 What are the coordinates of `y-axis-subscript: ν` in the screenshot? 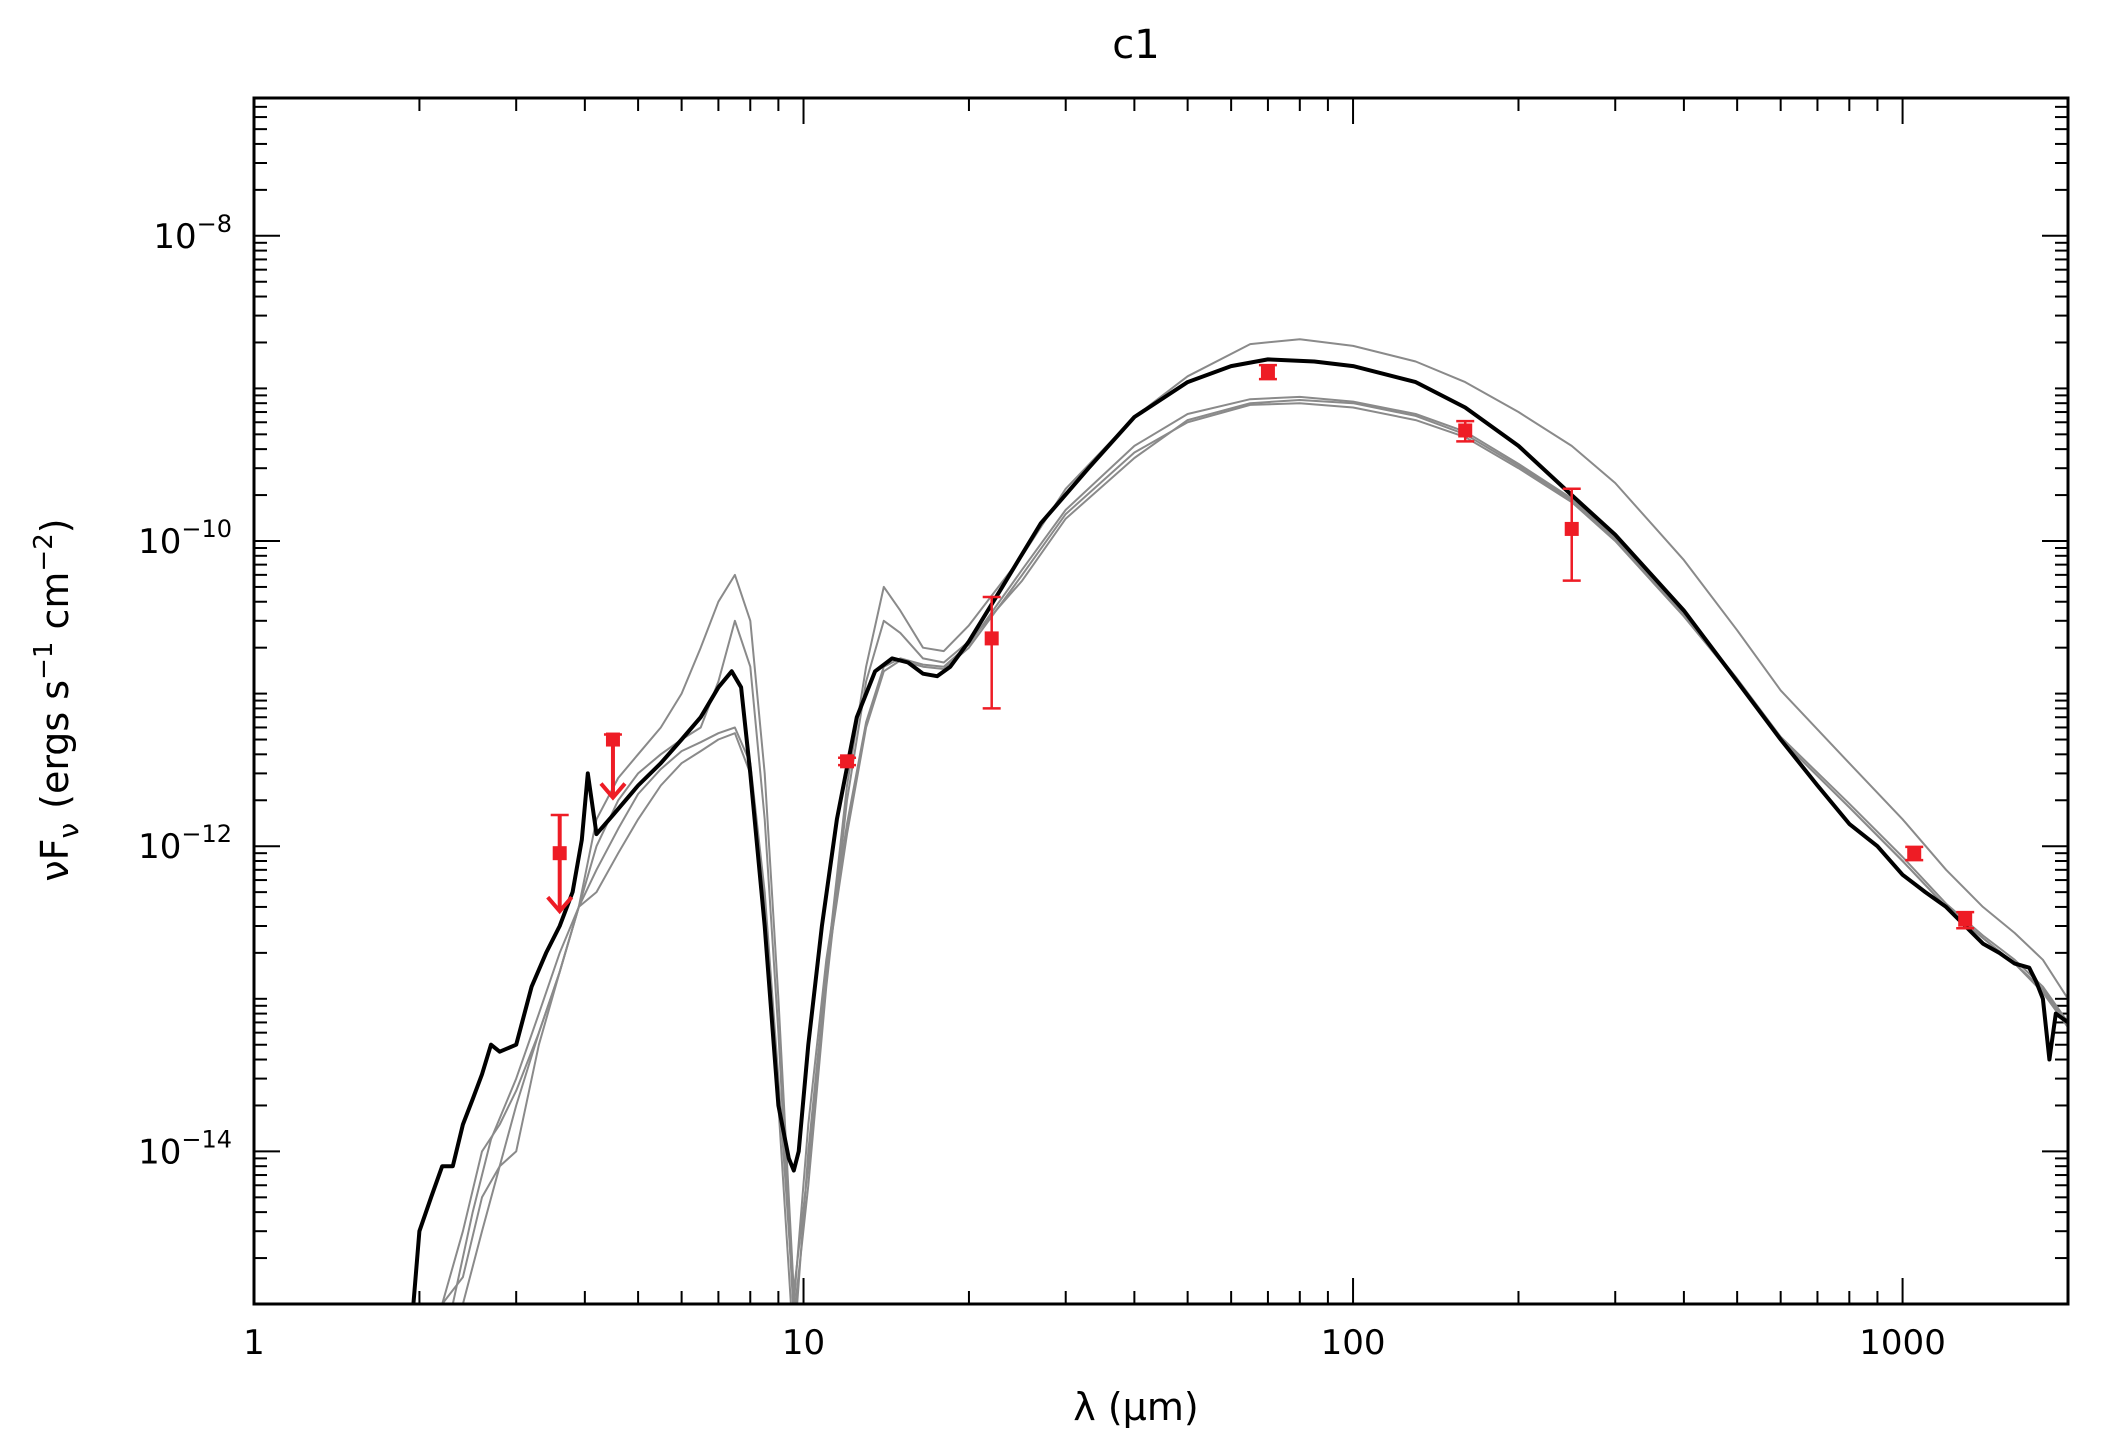 It's located at (68, 831).